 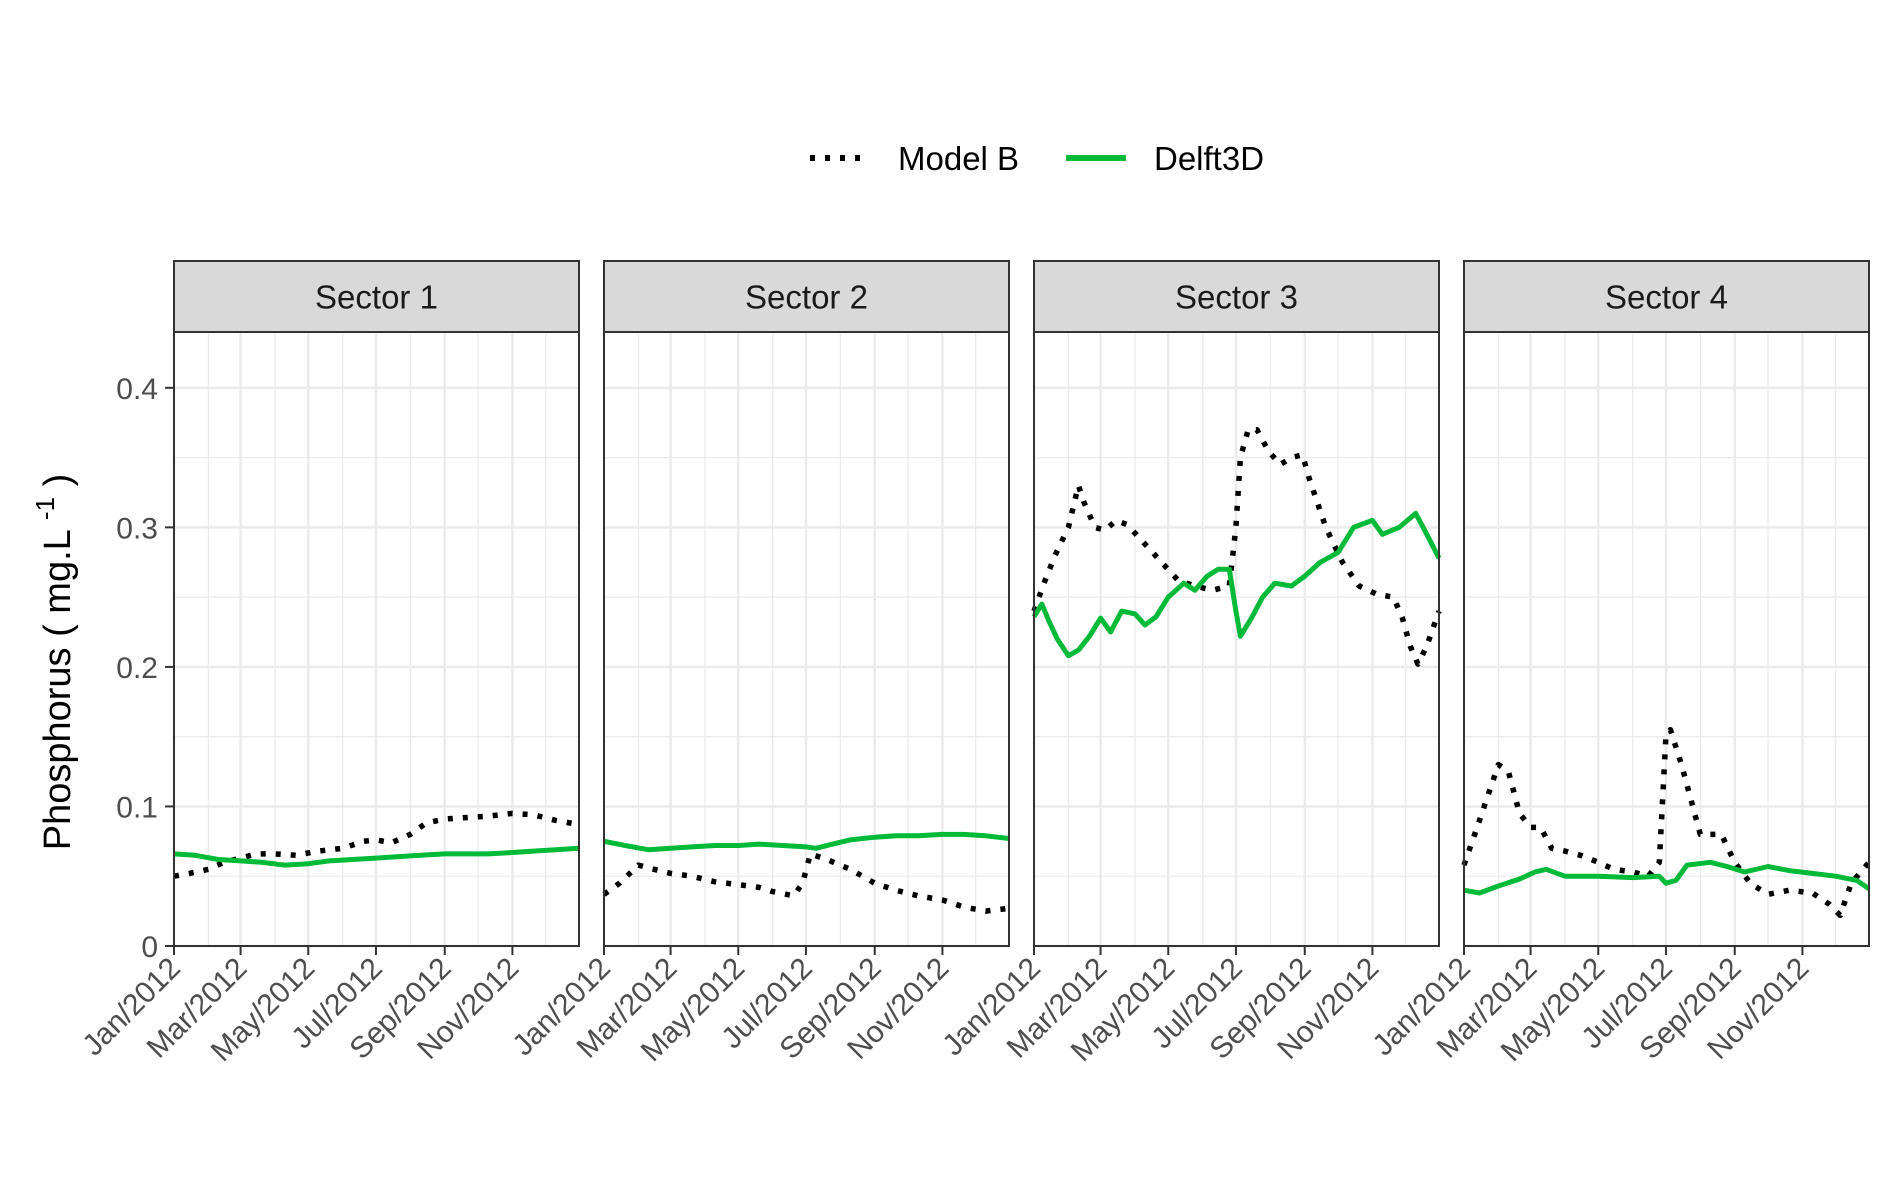 What do you see at coordinates (58, 625) in the screenshot?
I see `y-axis-title-open-paren: (` at bounding box center [58, 625].